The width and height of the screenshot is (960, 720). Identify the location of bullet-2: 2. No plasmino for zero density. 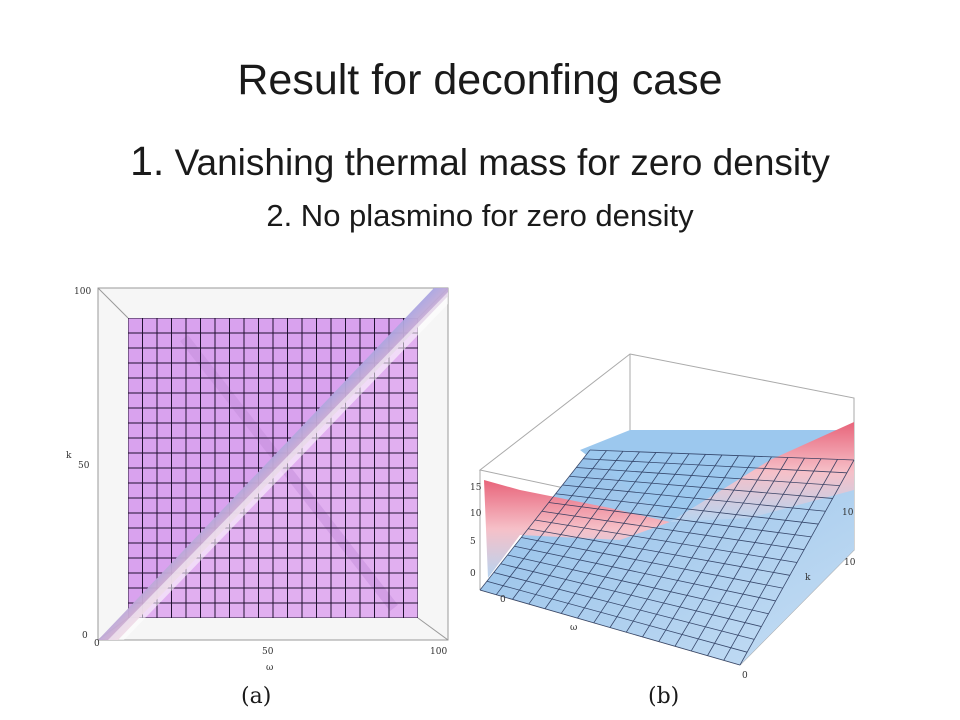
(480, 215).